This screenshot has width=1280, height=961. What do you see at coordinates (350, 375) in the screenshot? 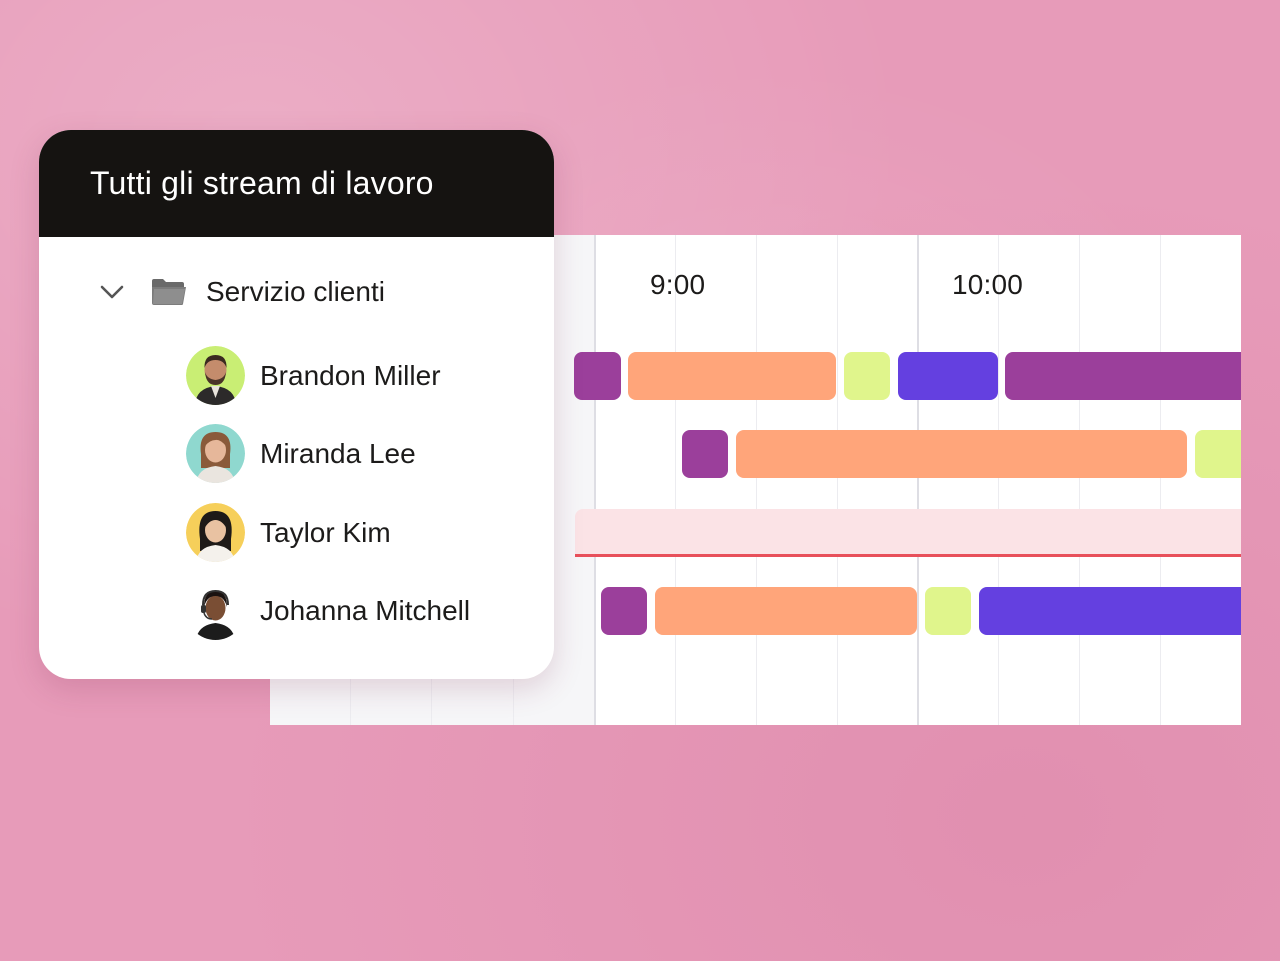
I see `person-name: Brandon Miller` at bounding box center [350, 375].